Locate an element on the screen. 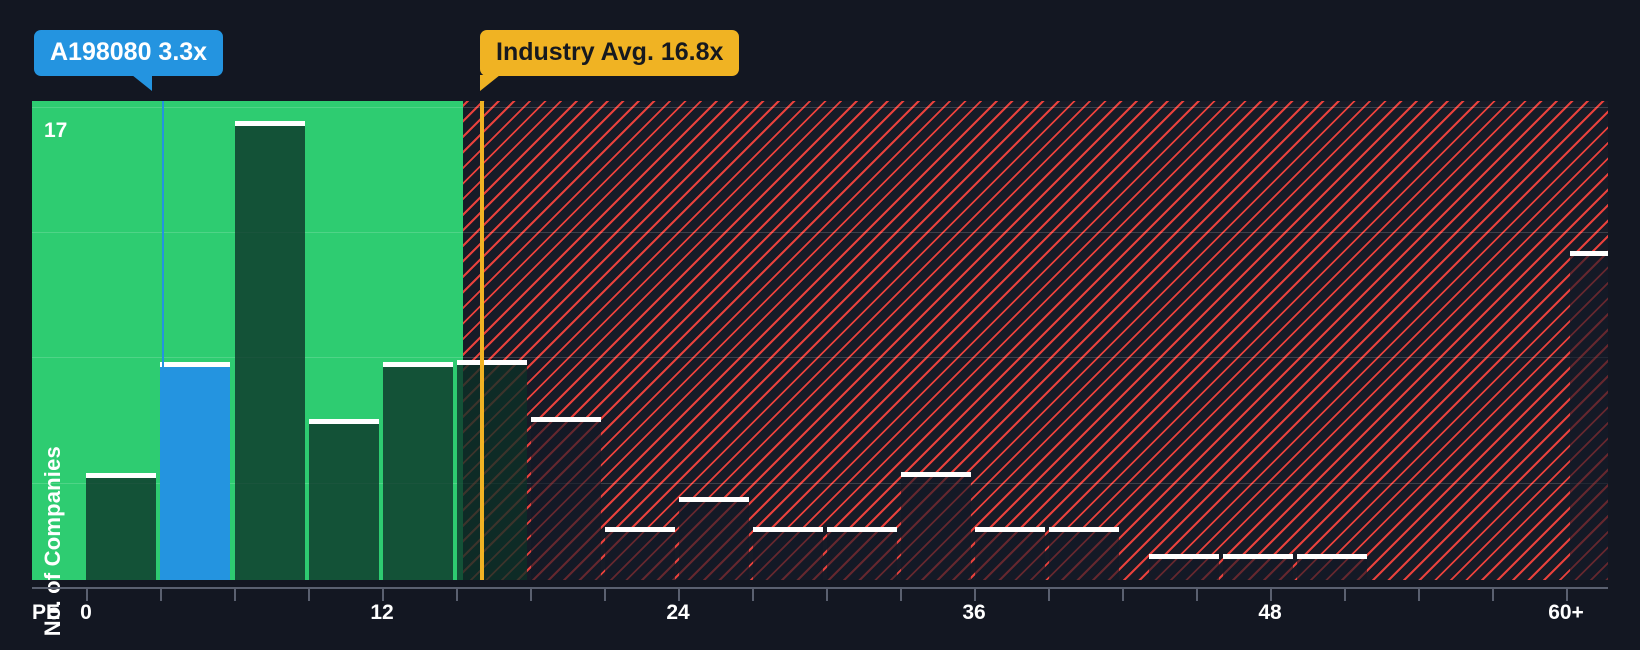  x-axis-title: PE is located at coordinates (46, 612).